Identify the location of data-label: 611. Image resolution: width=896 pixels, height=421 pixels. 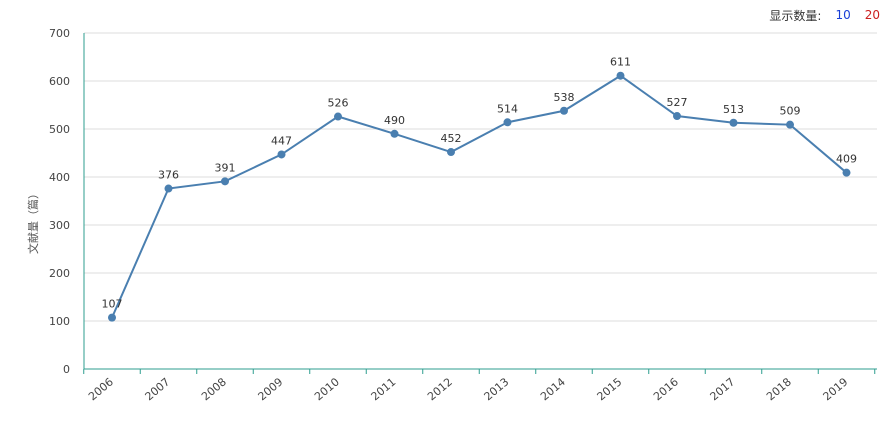
(620, 62).